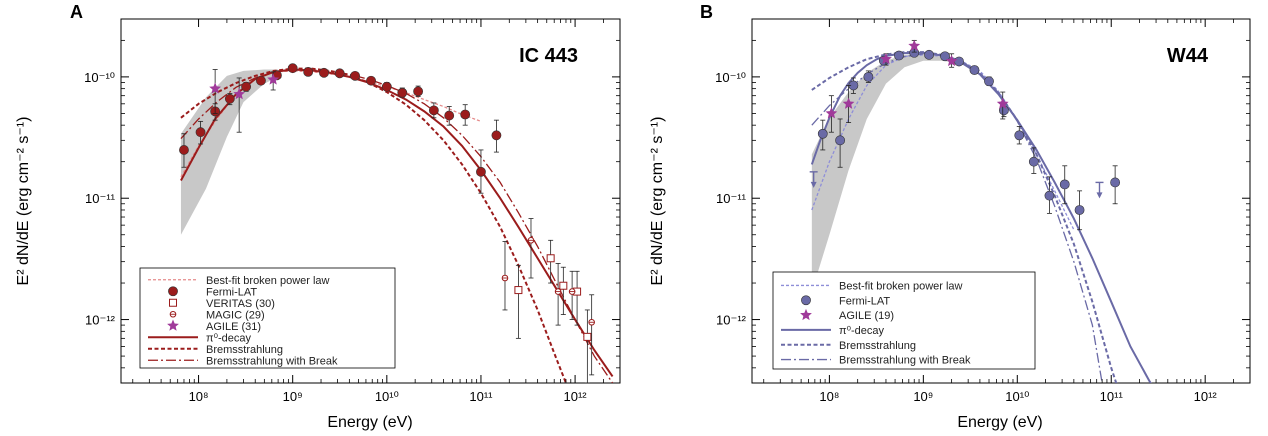 Image resolution: width=1268 pixels, height=436 pixels. I want to click on source-label: W44, so click(1188, 56).